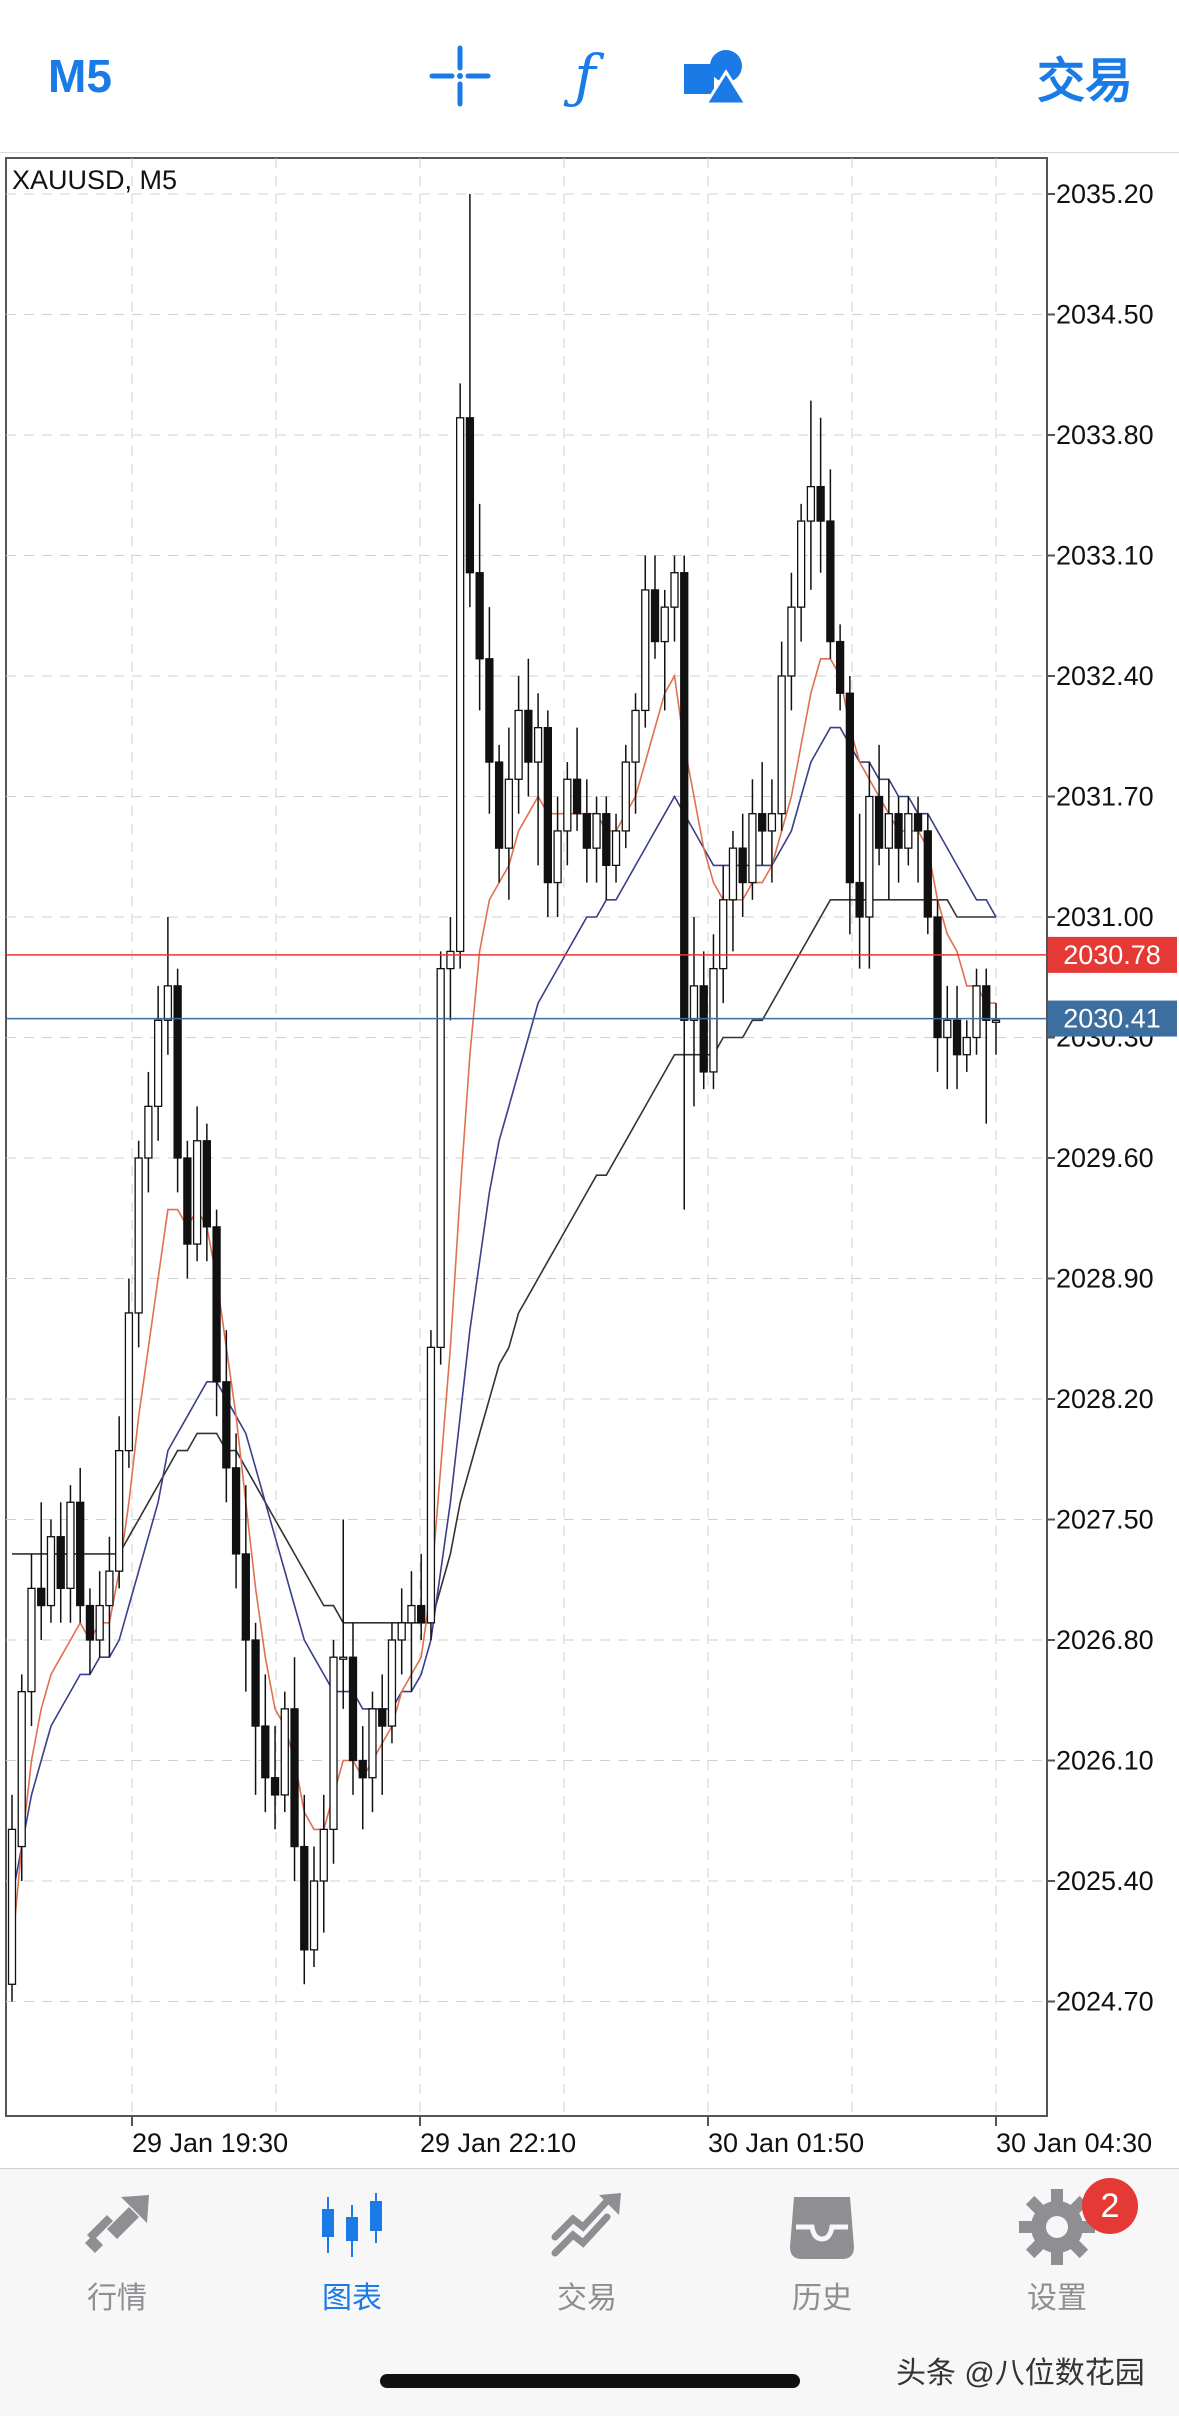 This screenshot has width=1179, height=2416. What do you see at coordinates (587, 2249) in the screenshot?
I see `tab-trade: 交易` at bounding box center [587, 2249].